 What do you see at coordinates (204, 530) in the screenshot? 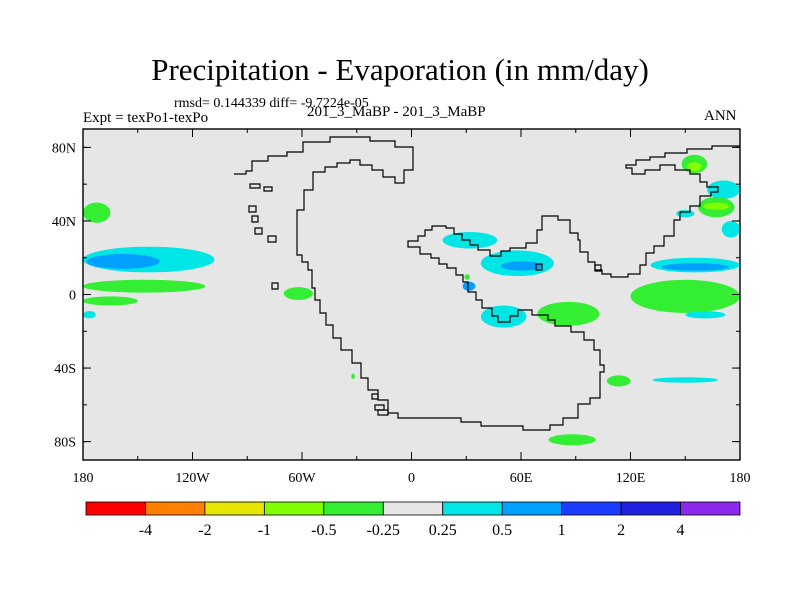
I see `colorbar-label-1: -2` at bounding box center [204, 530].